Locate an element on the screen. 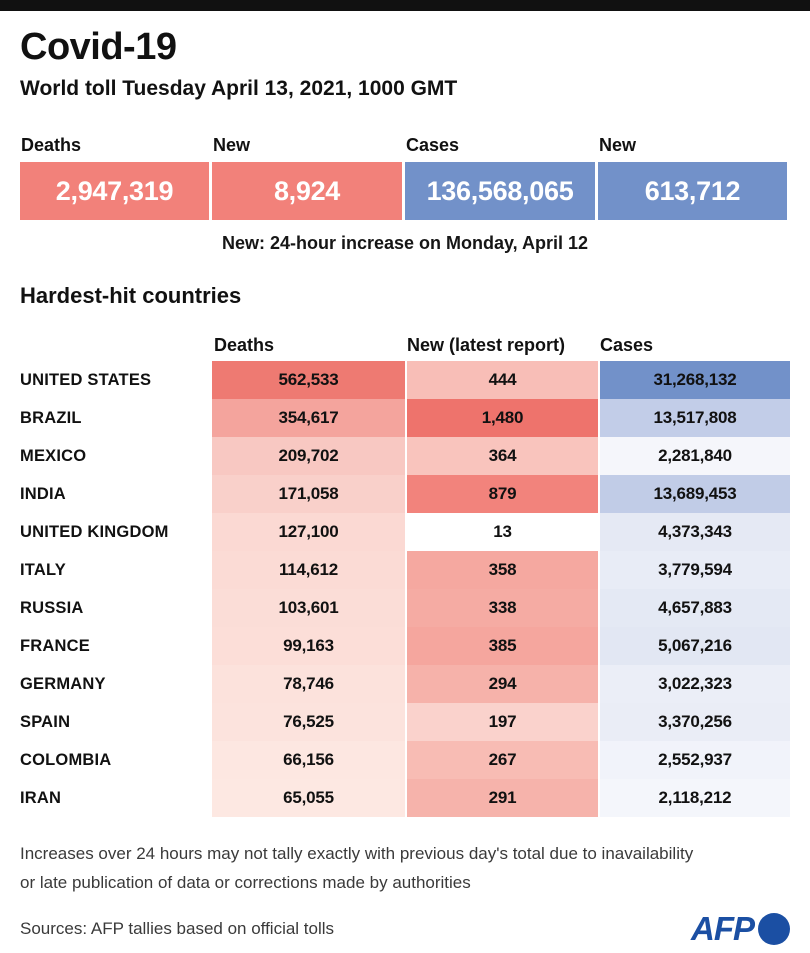 Image resolution: width=810 pixels, height=953 pixels. table-row: SPAIN 76,525 197 3,370,256 is located at coordinates (405, 722).